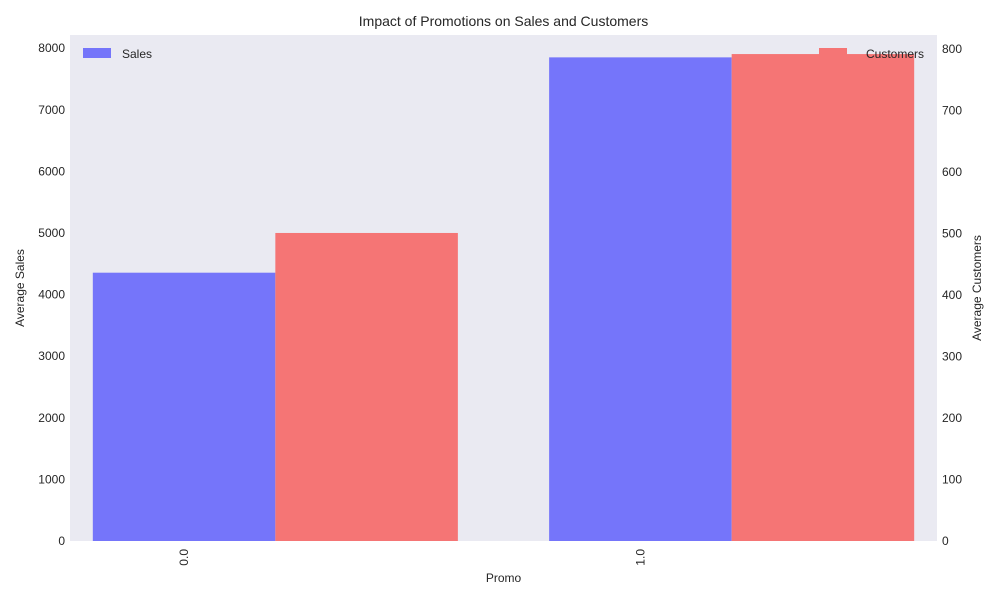 The image size is (1000, 605). Describe the element at coordinates (952, 357) in the screenshot. I see `right-tick-label: 300` at that location.